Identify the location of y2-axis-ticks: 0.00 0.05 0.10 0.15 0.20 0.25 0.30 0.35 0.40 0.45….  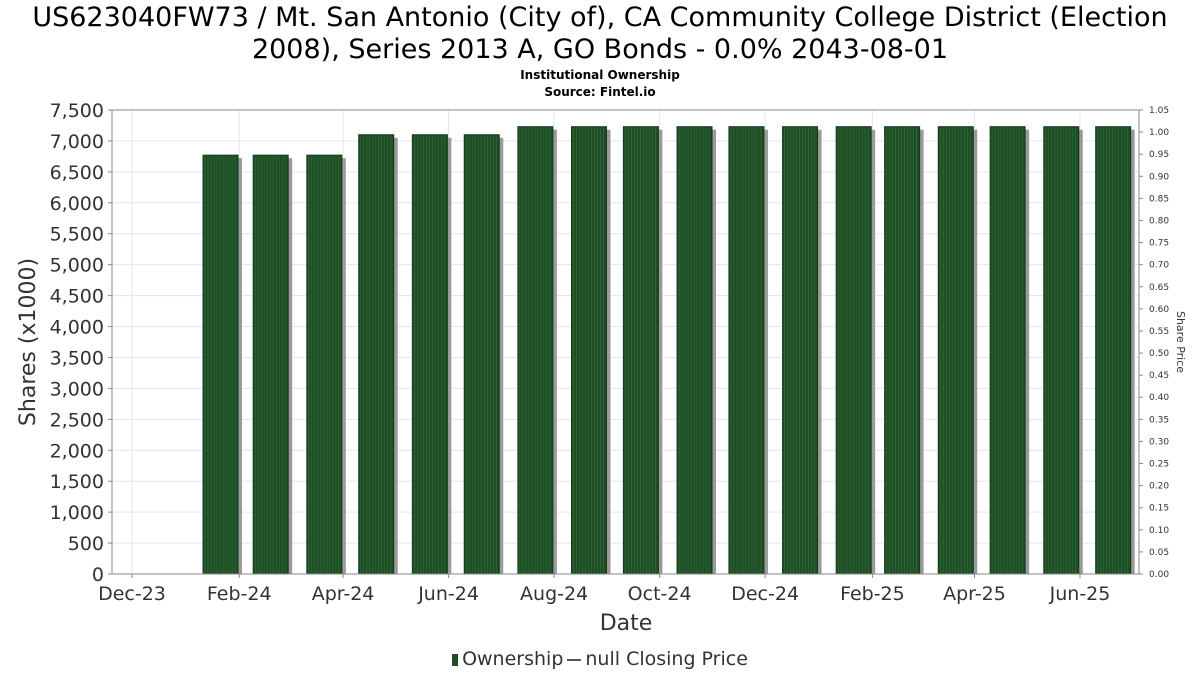
(1154, 343).